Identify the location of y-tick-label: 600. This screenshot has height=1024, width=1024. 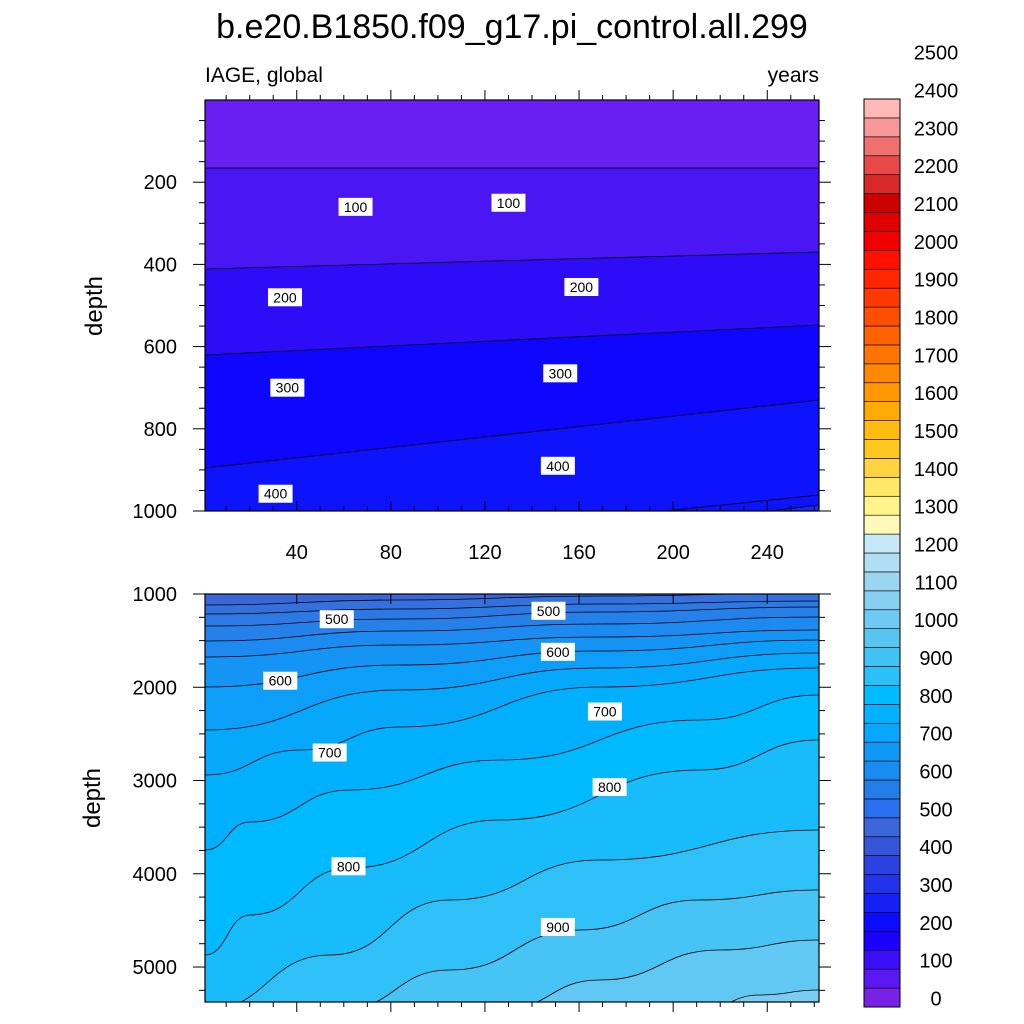
(160, 348).